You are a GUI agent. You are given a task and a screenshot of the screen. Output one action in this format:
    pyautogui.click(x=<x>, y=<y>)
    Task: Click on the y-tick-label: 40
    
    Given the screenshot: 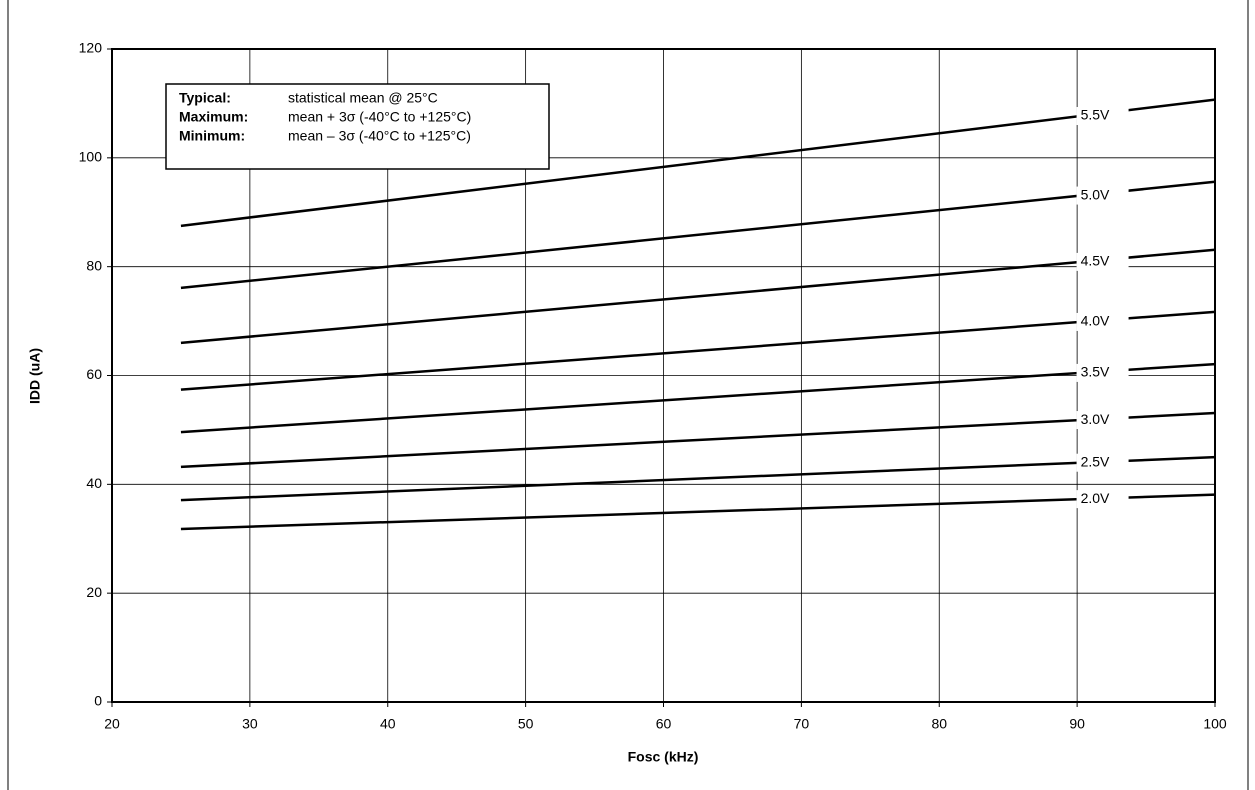 What is the action you would take?
    pyautogui.click(x=94, y=483)
    